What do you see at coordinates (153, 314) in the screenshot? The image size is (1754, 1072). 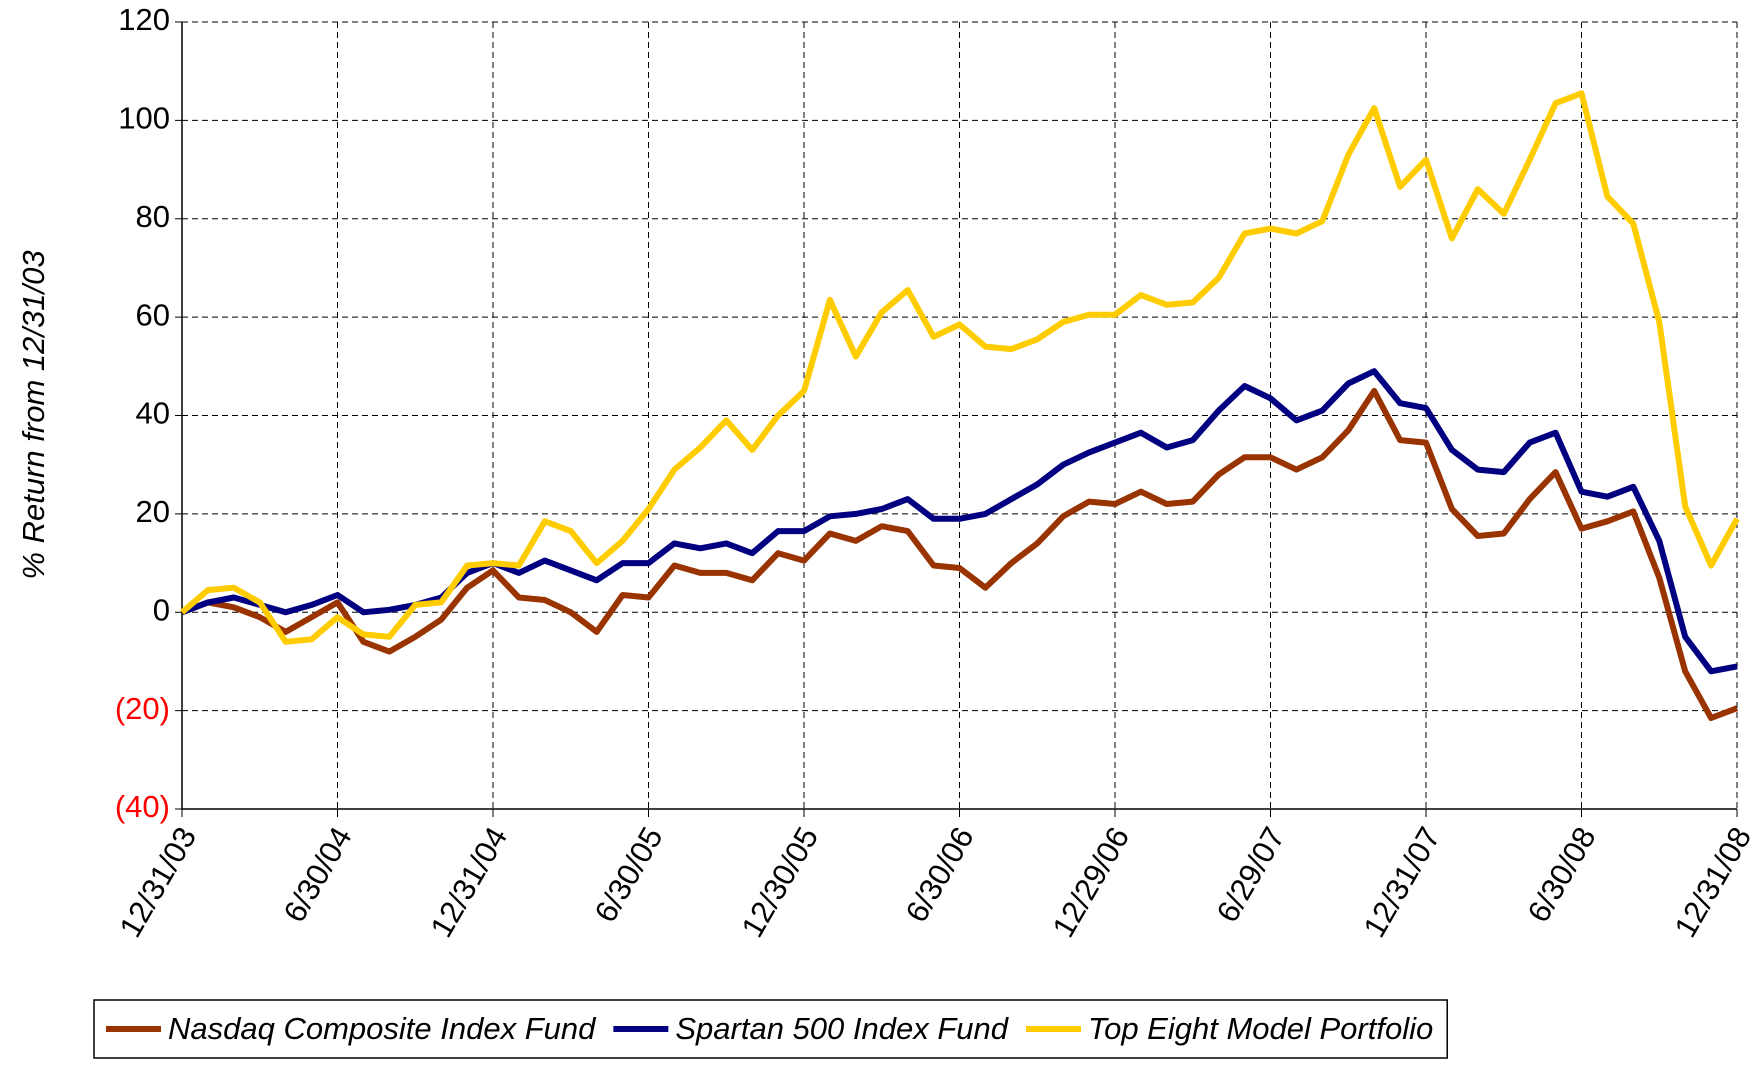 I see `y-tick-label: 60` at bounding box center [153, 314].